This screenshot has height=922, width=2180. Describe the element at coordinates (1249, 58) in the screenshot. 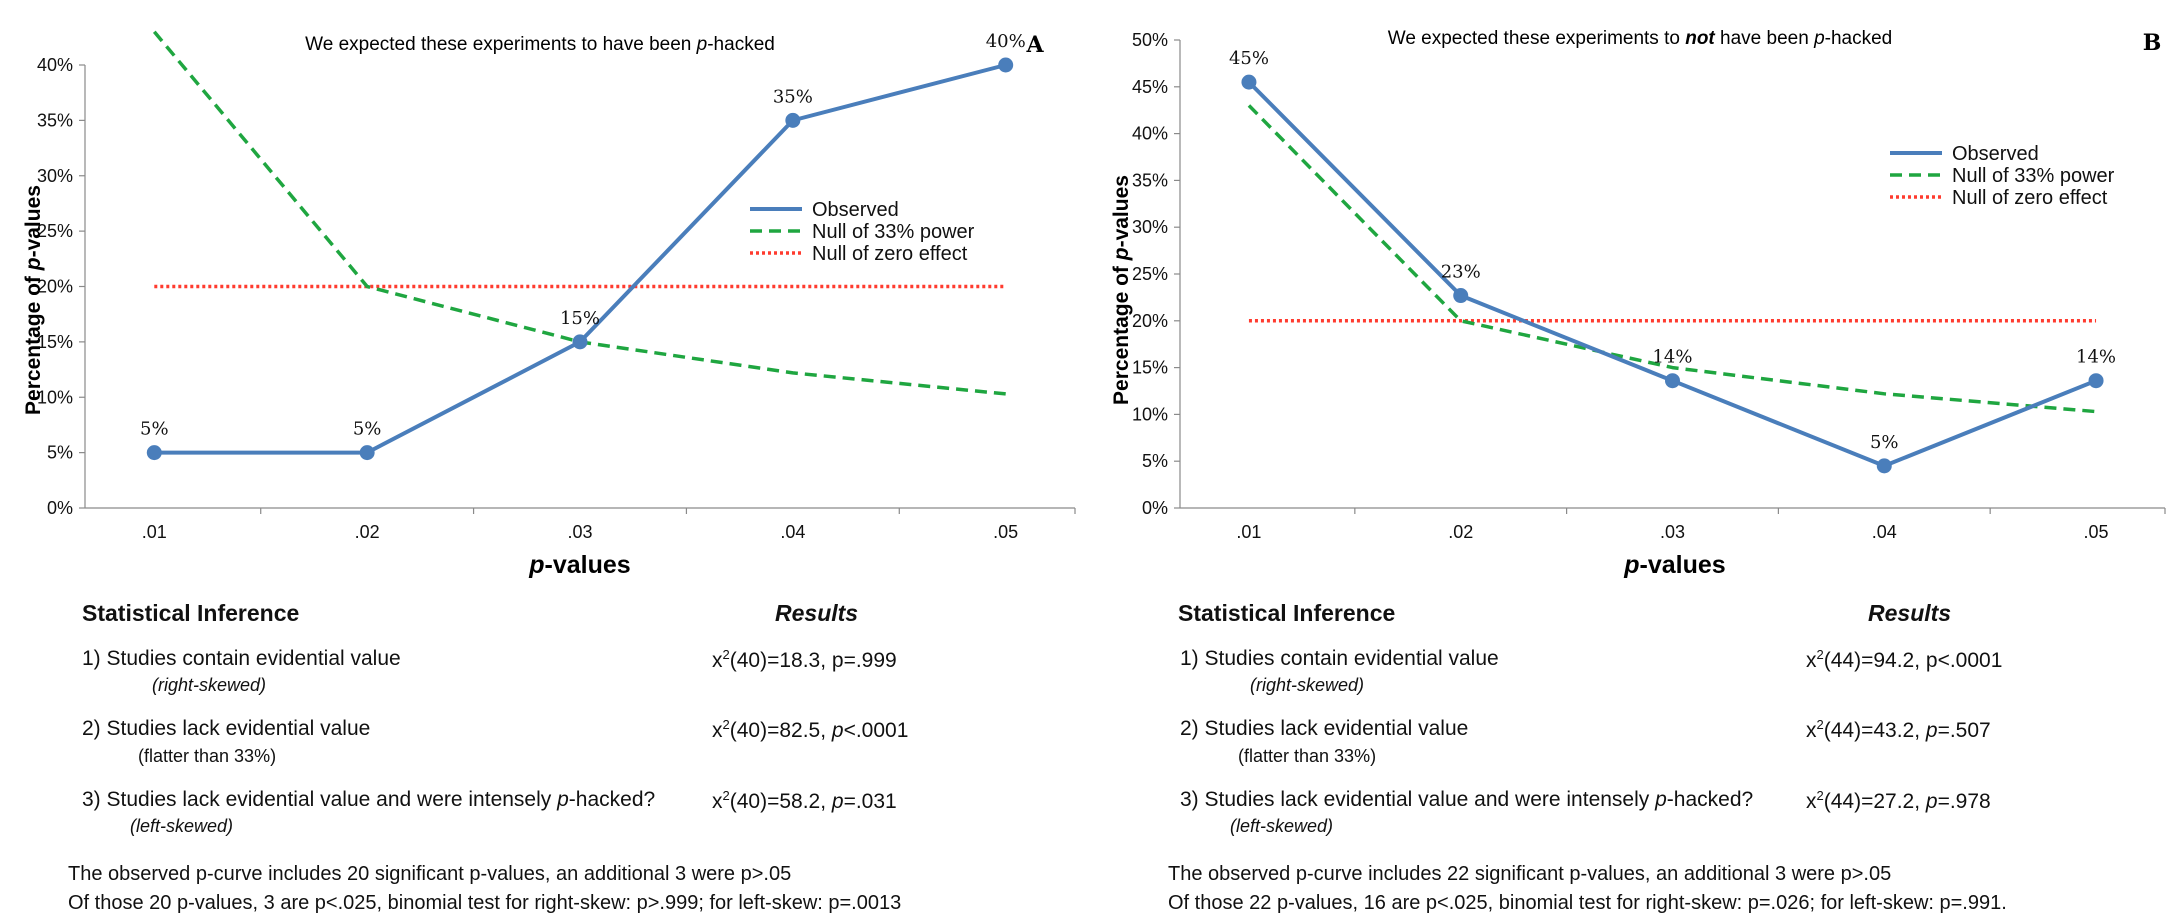

I see `data-label: 45%` at that location.